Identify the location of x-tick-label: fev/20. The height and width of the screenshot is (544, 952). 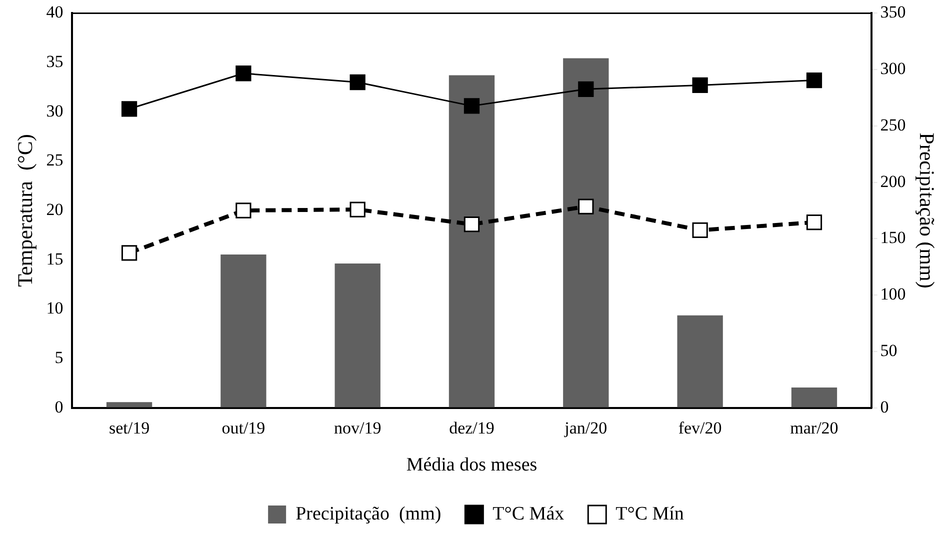
(700, 428).